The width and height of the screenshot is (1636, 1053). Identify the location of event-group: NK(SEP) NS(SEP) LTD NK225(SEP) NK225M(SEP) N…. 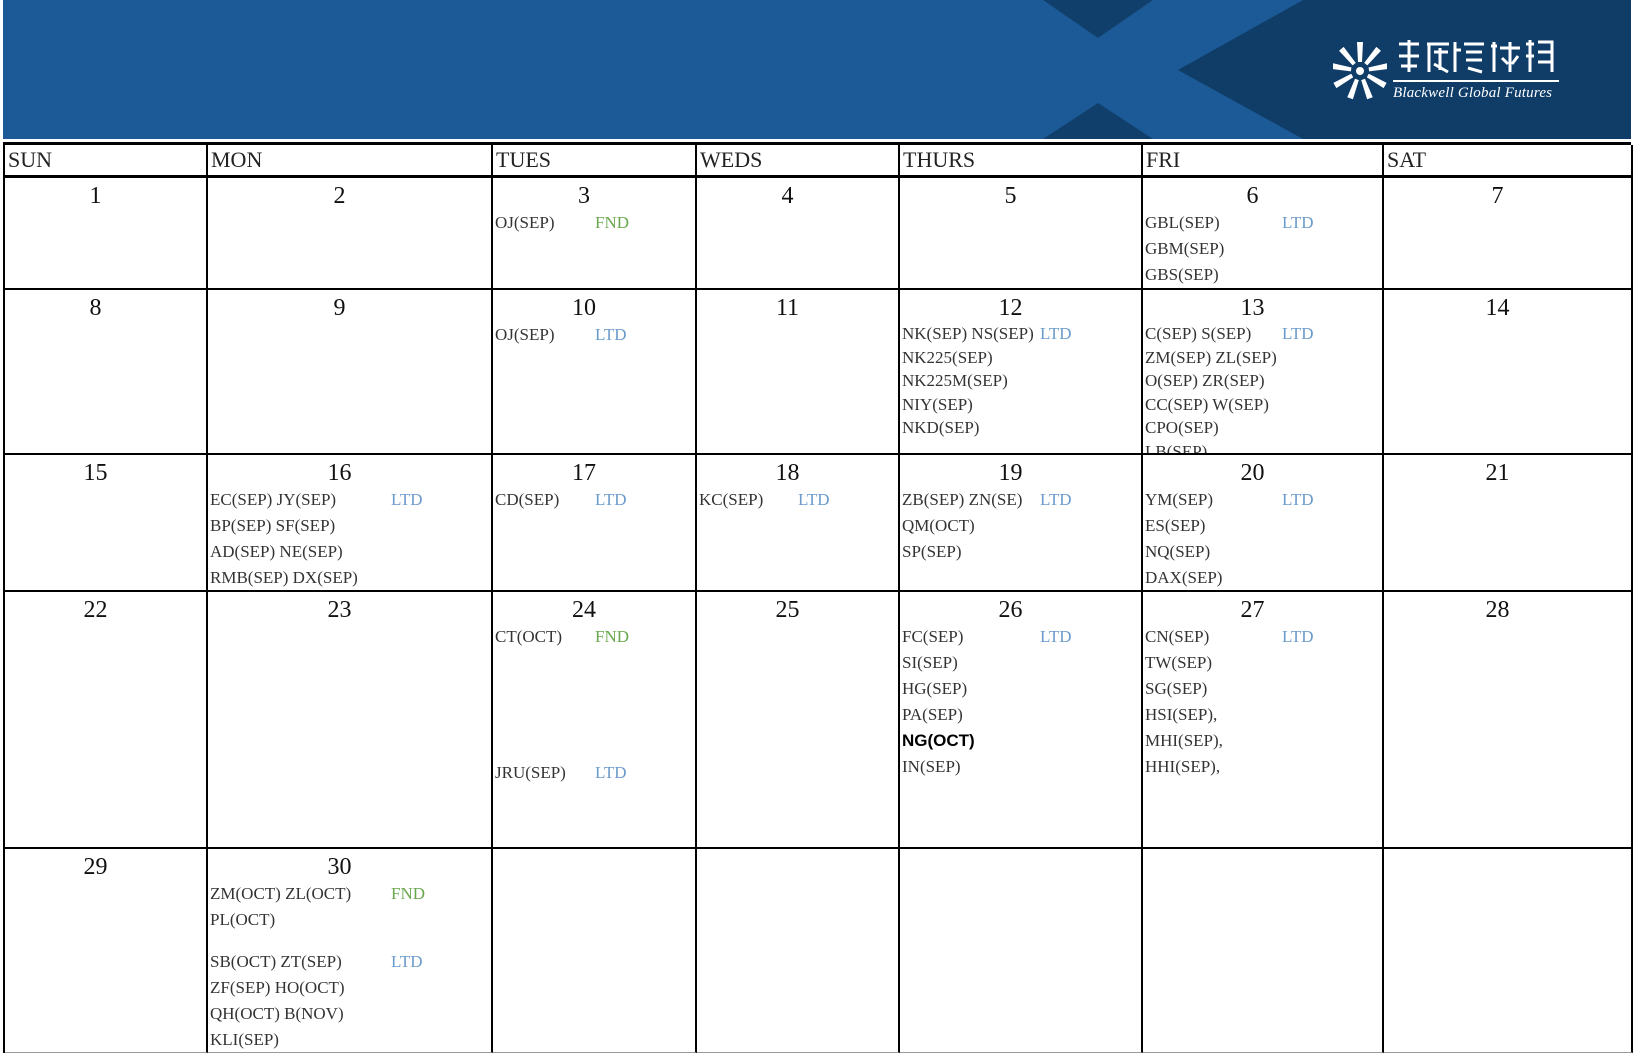
(1020, 381).